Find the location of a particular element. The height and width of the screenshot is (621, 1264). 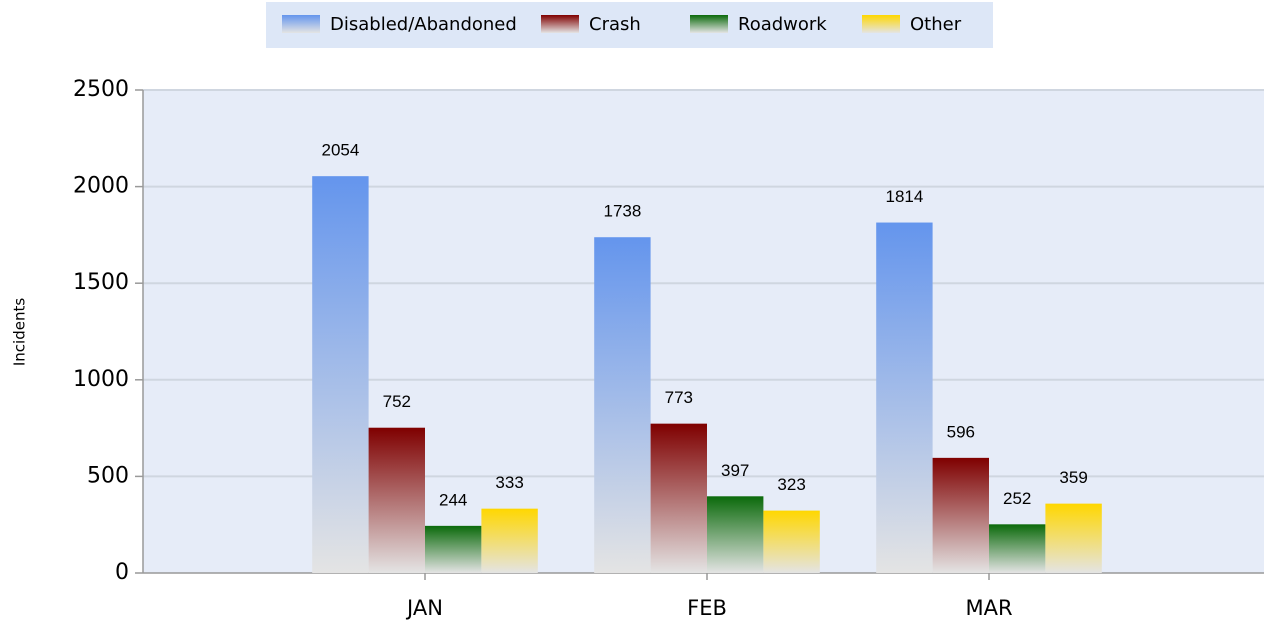

y-tick-label: 1500 is located at coordinates (101, 282).